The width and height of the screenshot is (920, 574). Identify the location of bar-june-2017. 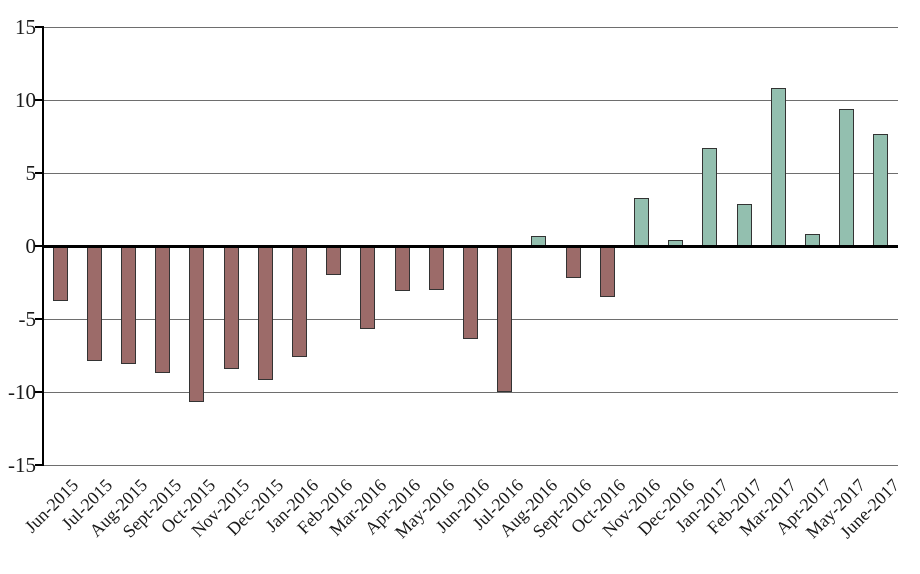
(881, 189).